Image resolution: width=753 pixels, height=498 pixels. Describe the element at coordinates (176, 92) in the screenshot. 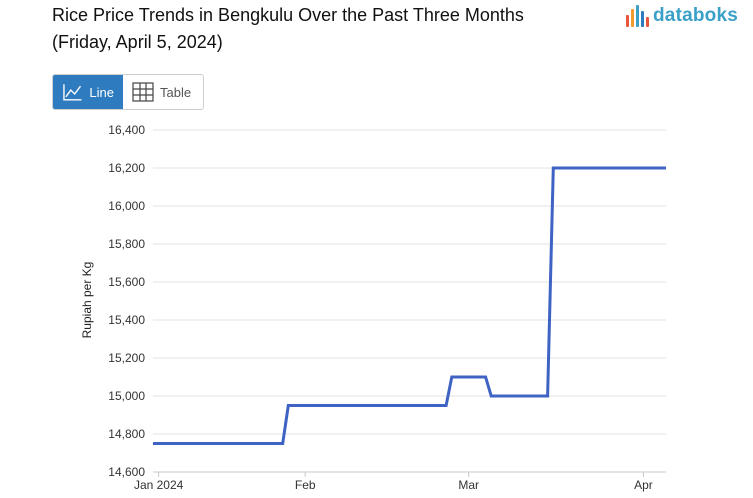

I see `table-view-label: Table` at that location.